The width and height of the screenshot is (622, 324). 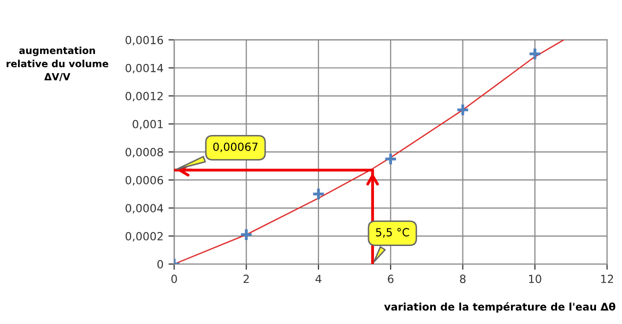 I want to click on y-tick-label: 0,0002, so click(x=144, y=237).